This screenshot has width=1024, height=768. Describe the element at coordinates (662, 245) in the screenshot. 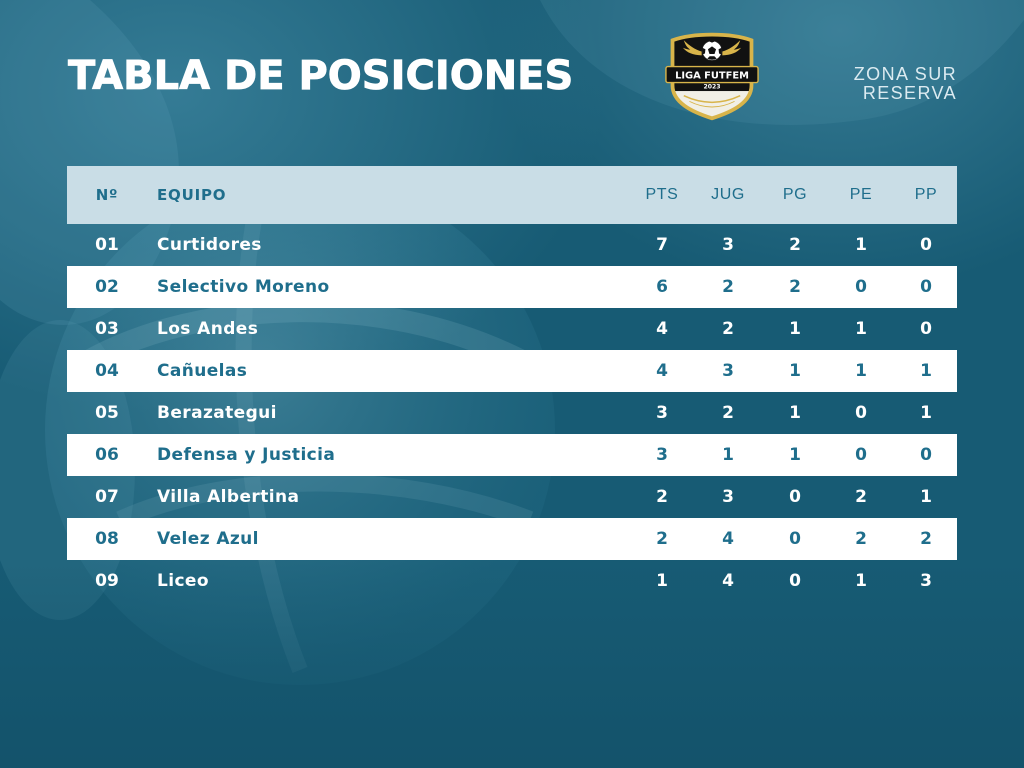

I see `points-cell: 7` at that location.